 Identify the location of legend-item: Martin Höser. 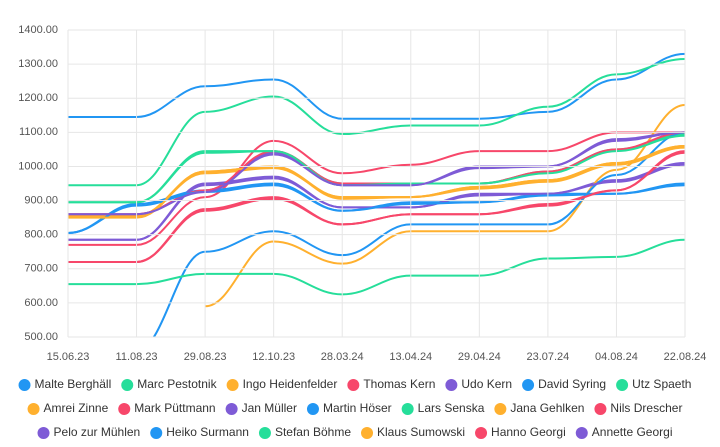
(349, 408).